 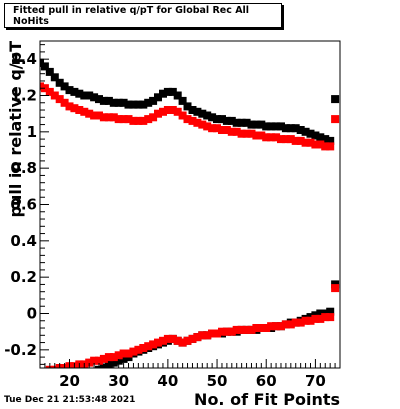 What do you see at coordinates (315, 381) in the screenshot?
I see `x-tick-label: 70` at bounding box center [315, 381].